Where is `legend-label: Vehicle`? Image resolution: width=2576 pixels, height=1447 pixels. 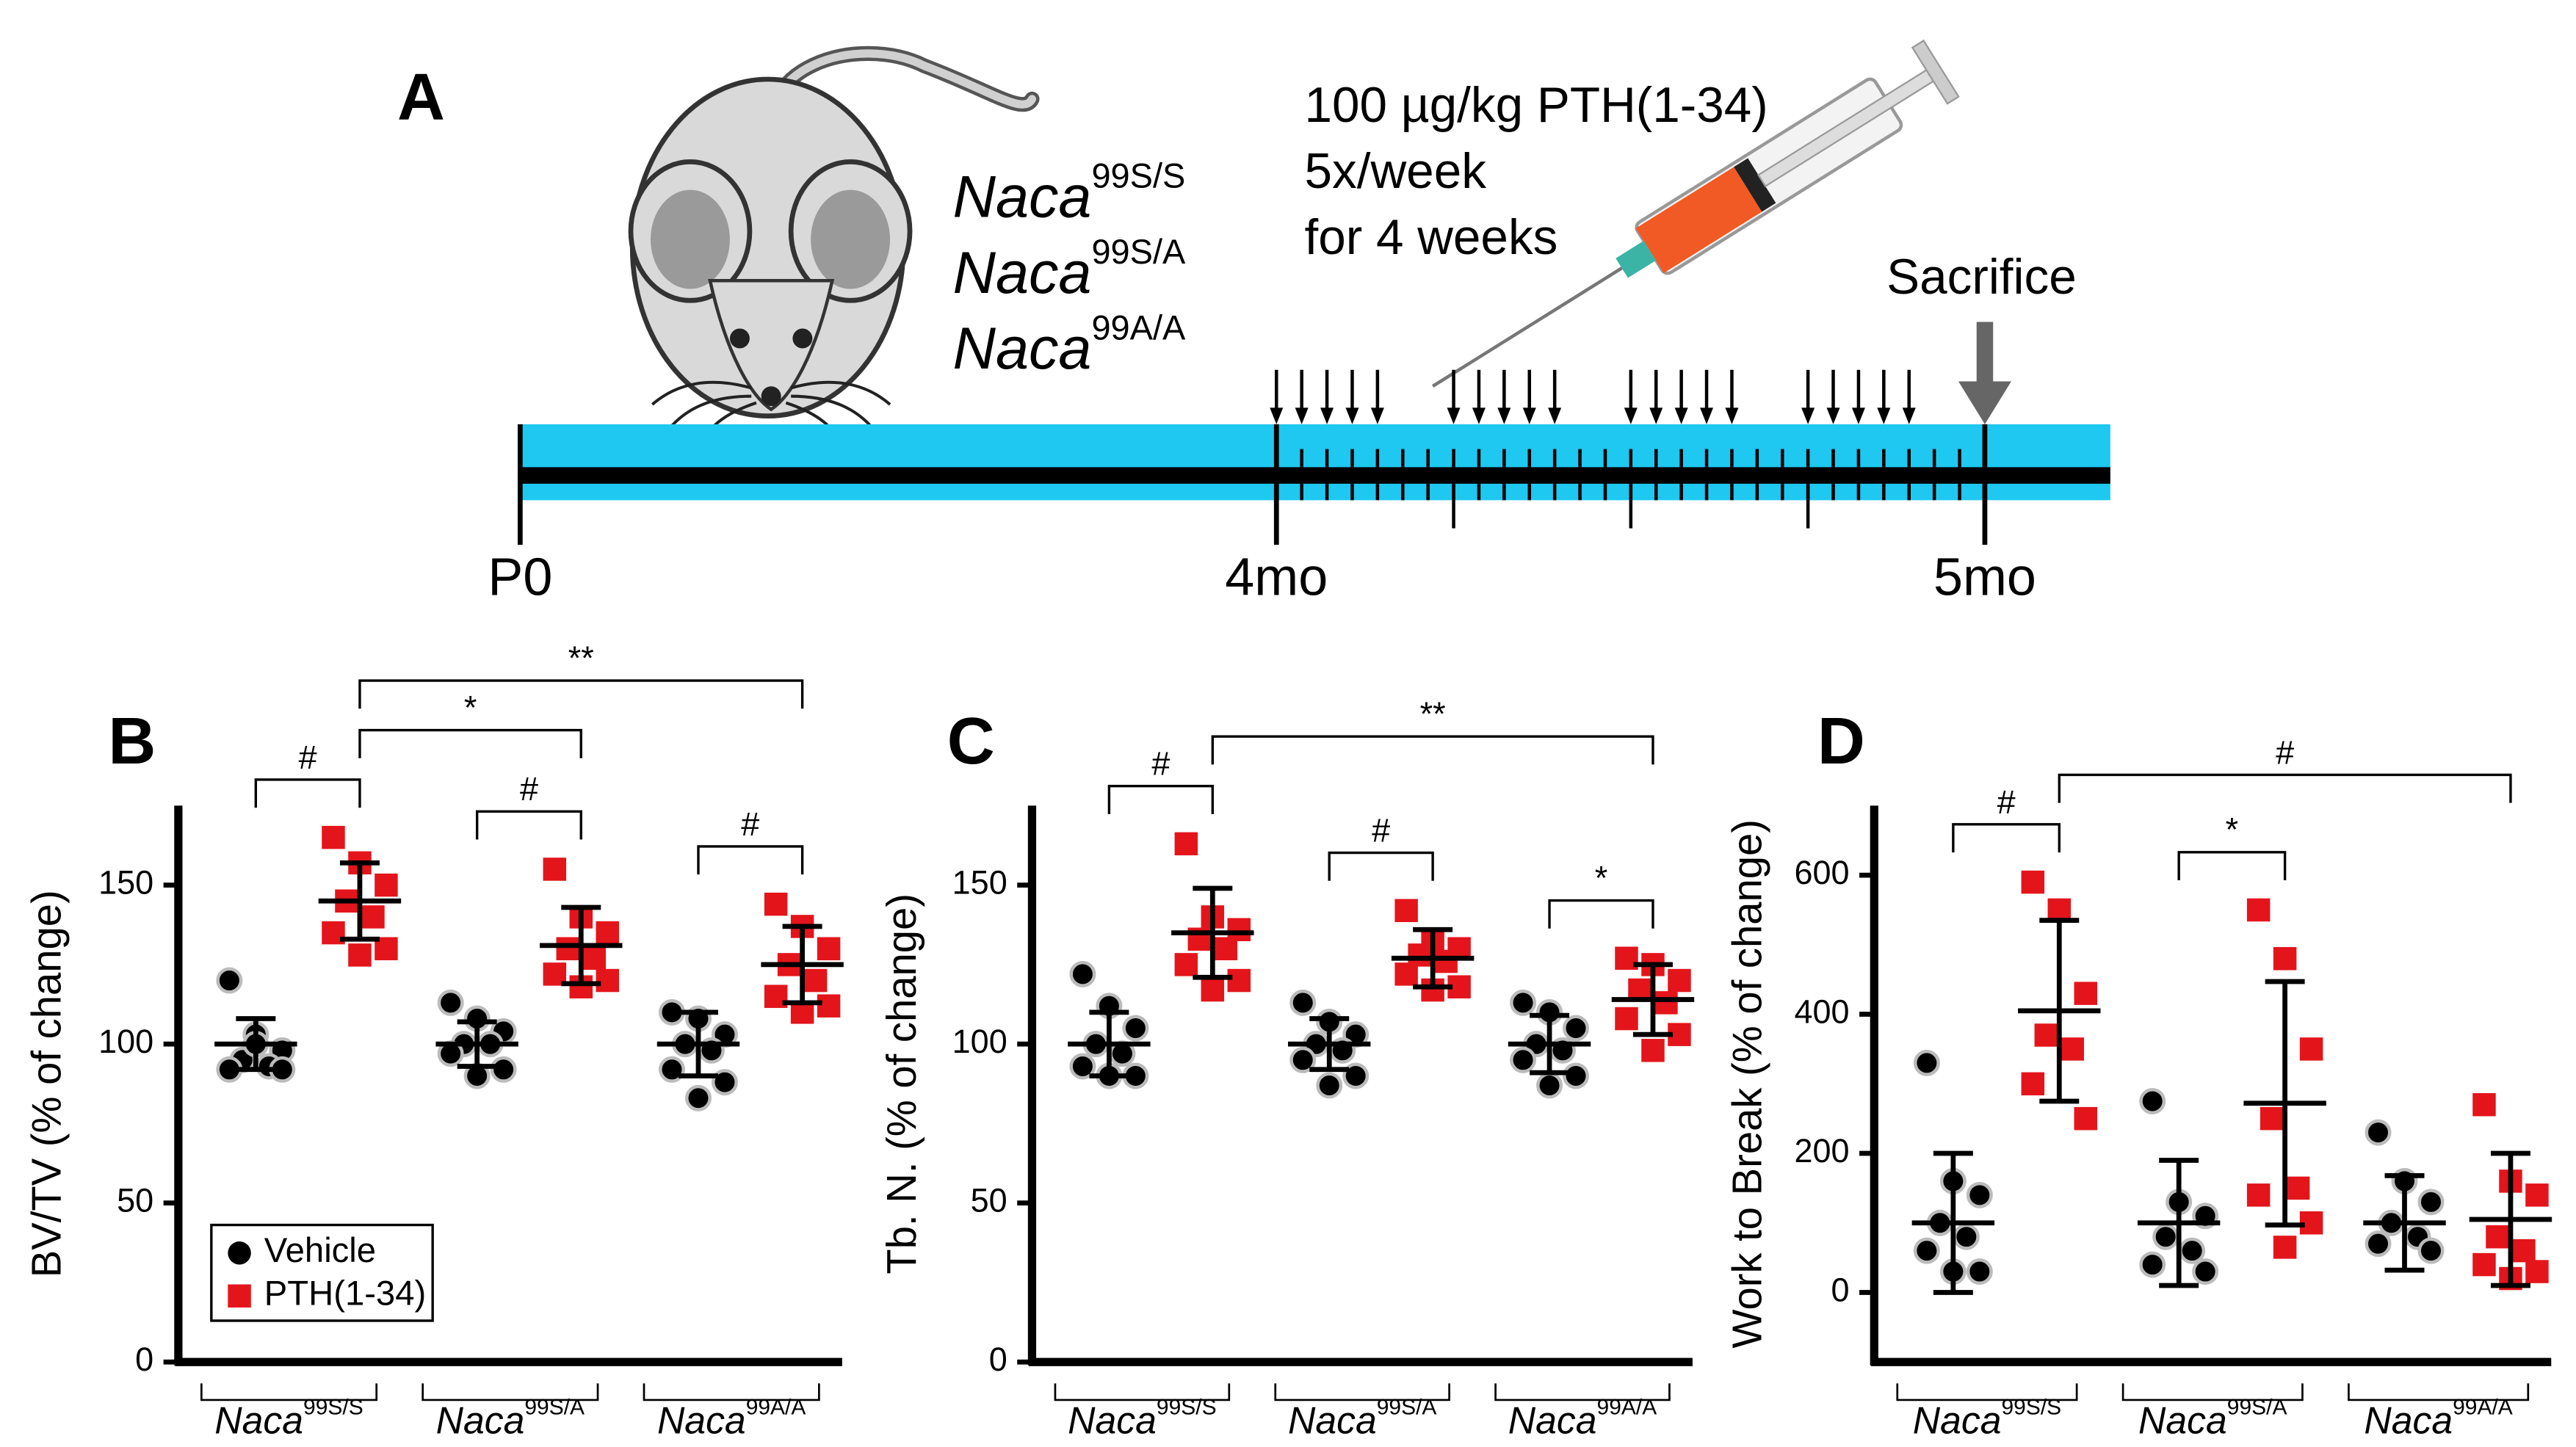 legend-label: Vehicle is located at coordinates (320, 1250).